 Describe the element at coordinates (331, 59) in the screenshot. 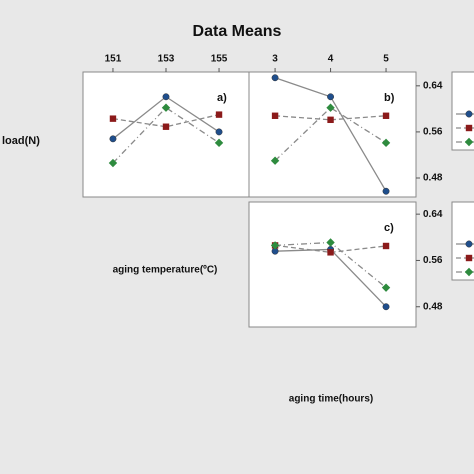

I see `x-tick-label: 4` at that location.